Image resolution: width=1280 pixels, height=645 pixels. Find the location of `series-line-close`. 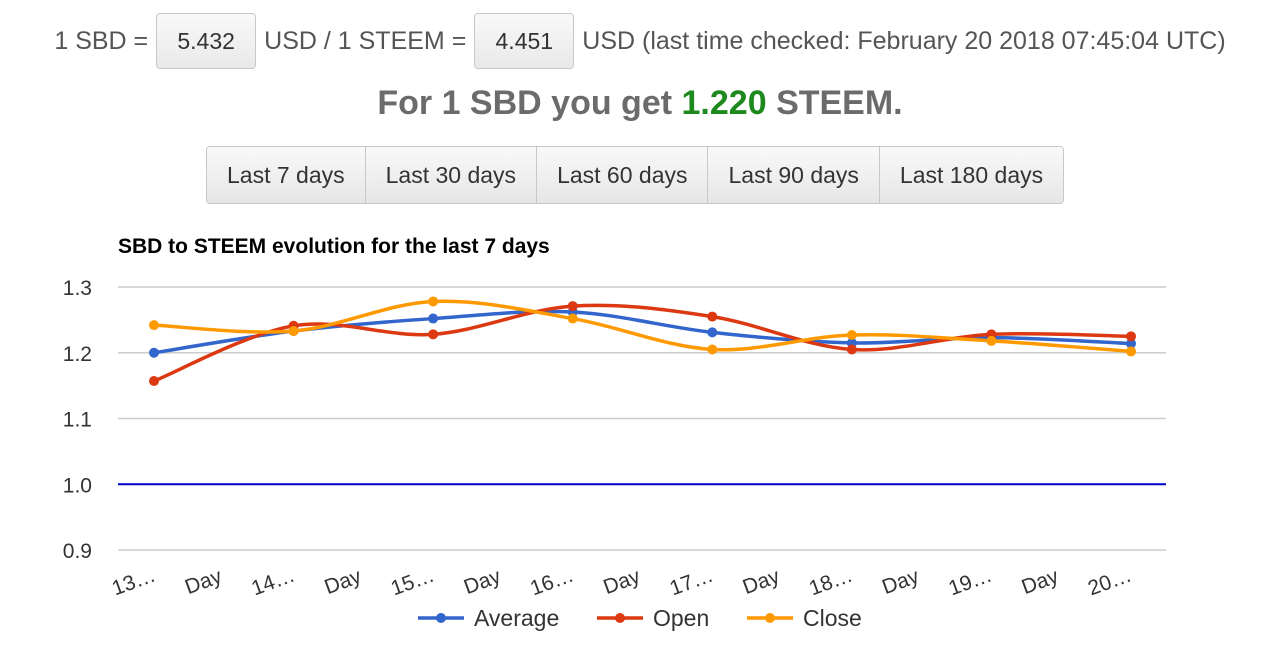

series-line-close is located at coordinates (642, 326).